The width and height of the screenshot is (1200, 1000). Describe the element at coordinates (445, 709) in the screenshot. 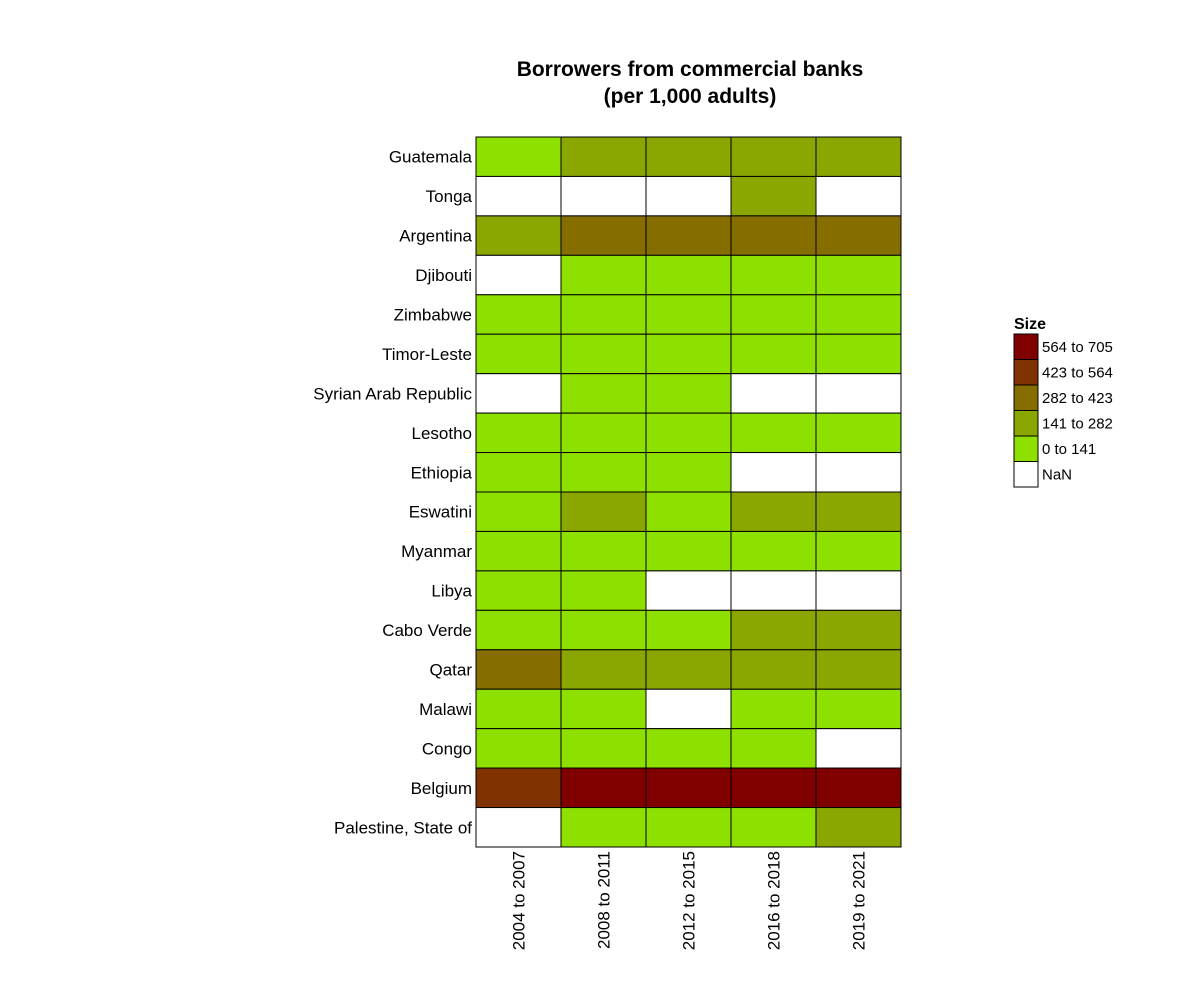

I see `row-label: Malawi` at that location.